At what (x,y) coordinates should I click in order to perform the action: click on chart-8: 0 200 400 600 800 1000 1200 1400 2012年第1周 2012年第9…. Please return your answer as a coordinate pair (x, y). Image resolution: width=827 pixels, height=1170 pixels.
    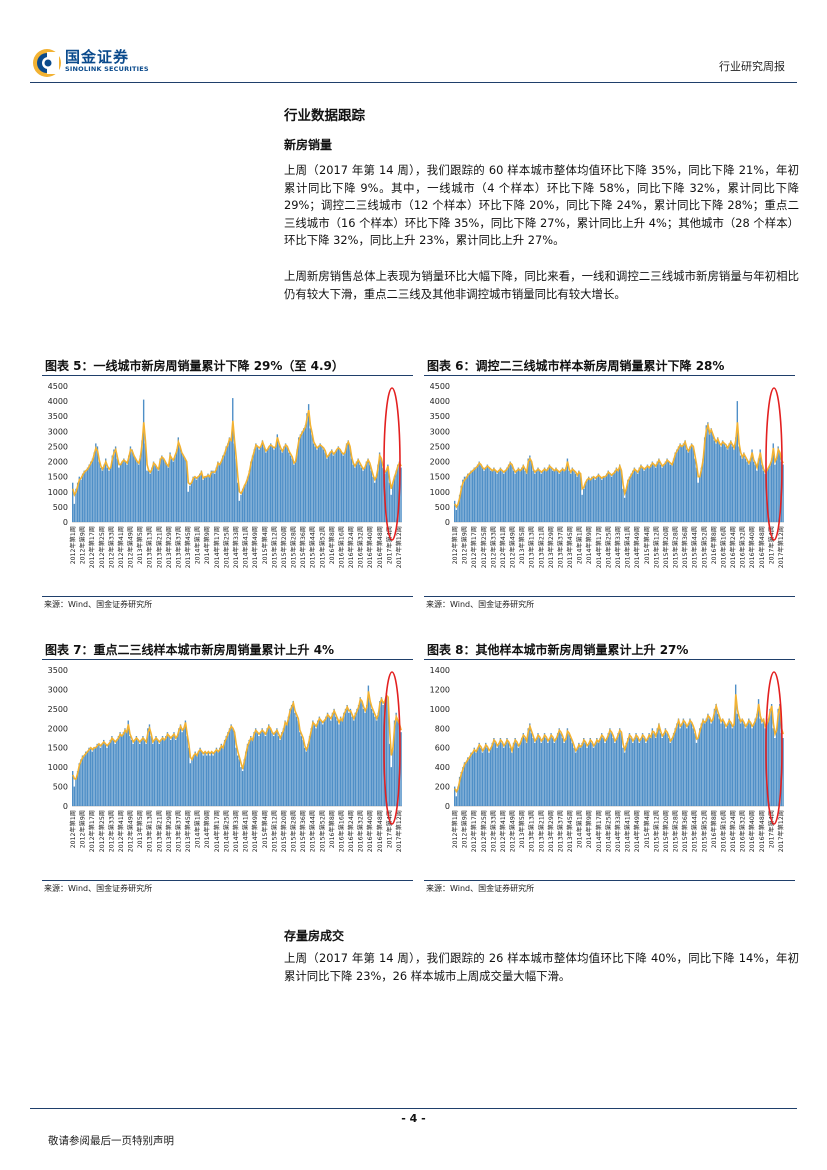
    Looking at the image, I should click on (607, 759).